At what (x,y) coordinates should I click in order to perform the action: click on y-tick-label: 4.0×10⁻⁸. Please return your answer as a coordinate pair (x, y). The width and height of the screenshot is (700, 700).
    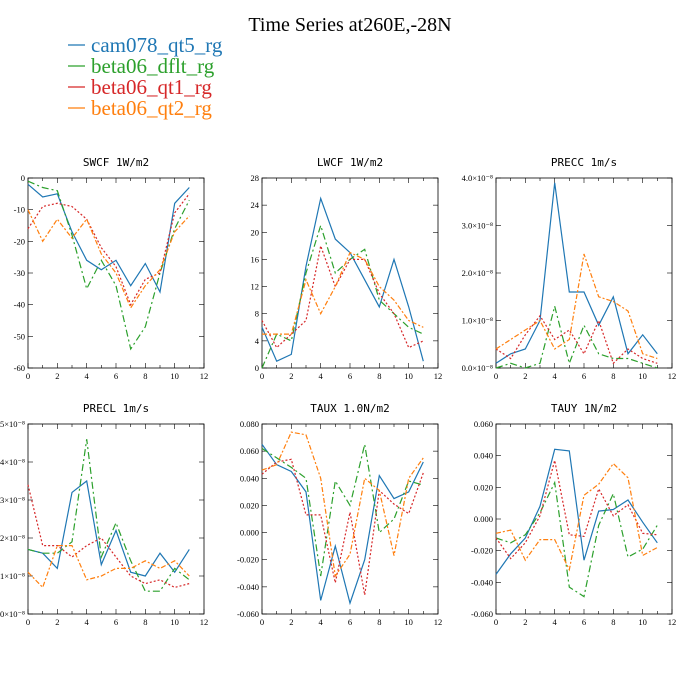
    Looking at the image, I should click on (477, 178).